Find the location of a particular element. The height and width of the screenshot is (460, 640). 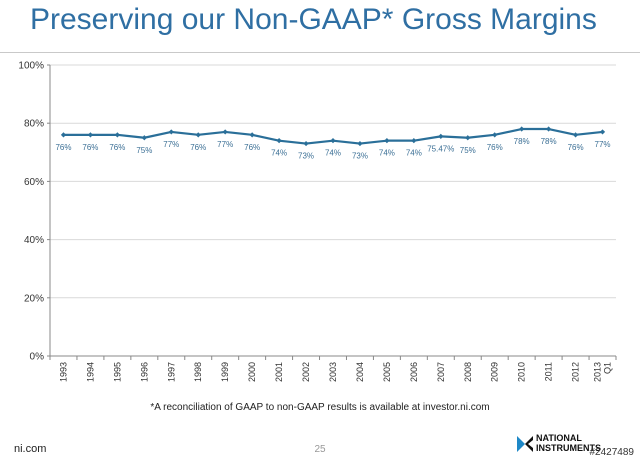

y-tick-label: 100% is located at coordinates (31, 66).